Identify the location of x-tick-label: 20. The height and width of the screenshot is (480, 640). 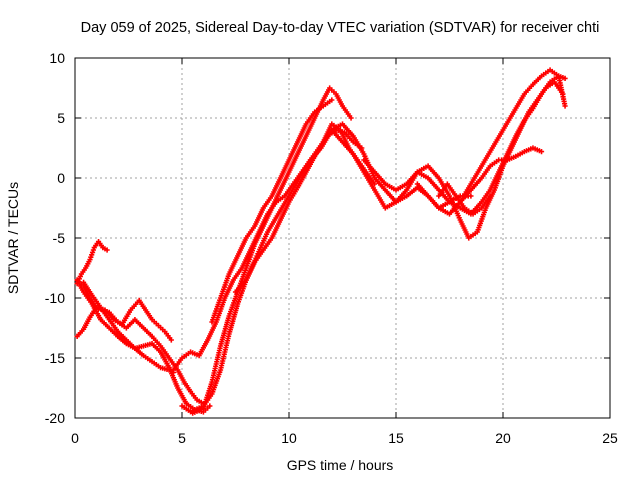
(503, 438).